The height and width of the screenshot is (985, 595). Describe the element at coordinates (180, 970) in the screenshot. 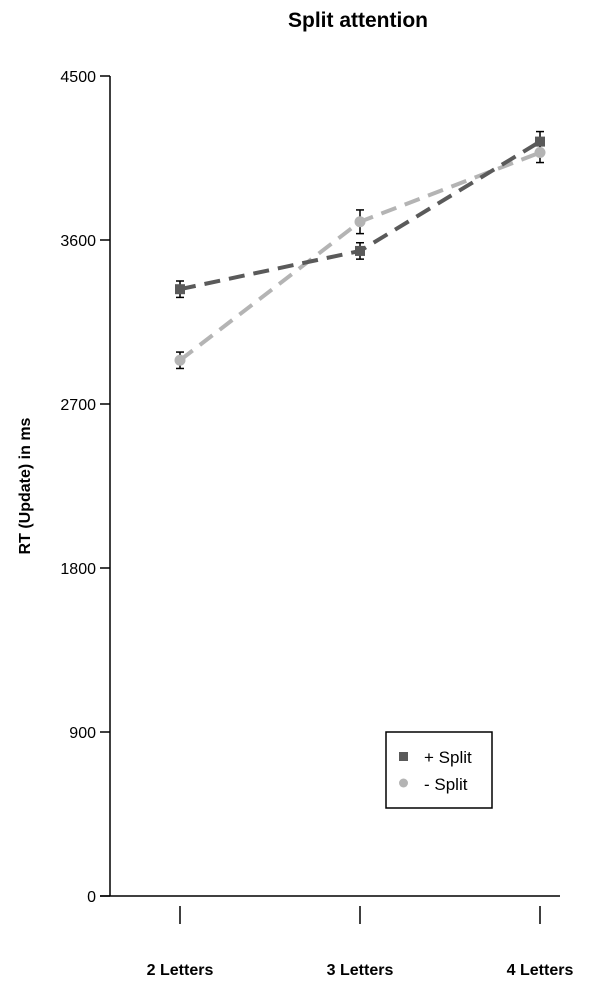

I see `x-tick-label: 2 Letters` at that location.